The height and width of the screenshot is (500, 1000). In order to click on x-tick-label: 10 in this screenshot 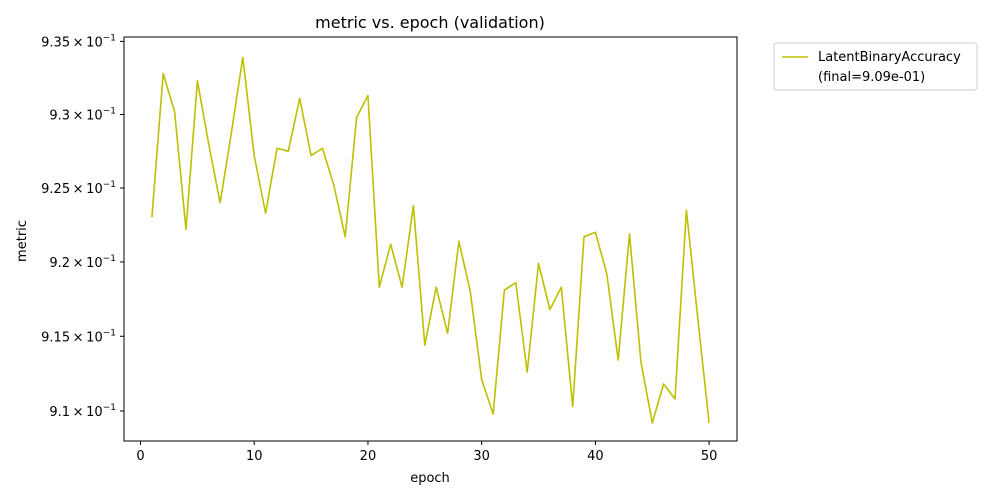, I will do `click(254, 456)`.